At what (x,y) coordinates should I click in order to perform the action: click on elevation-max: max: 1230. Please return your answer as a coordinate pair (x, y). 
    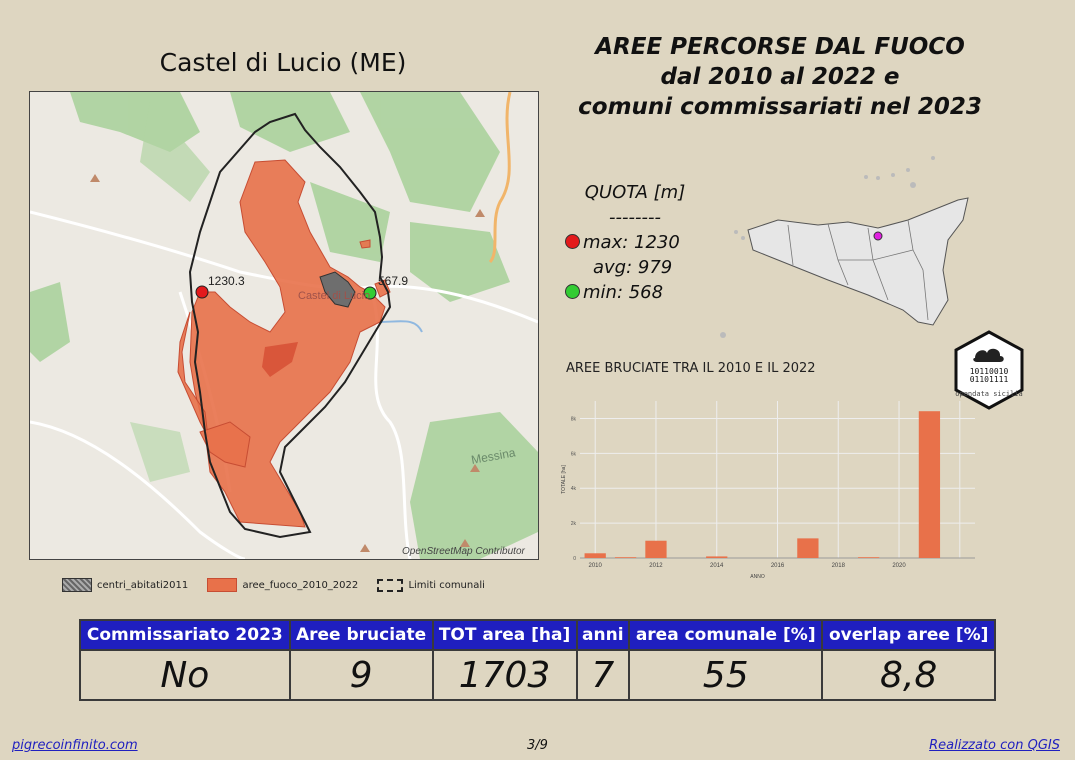
    Looking at the image, I should click on (631, 242).